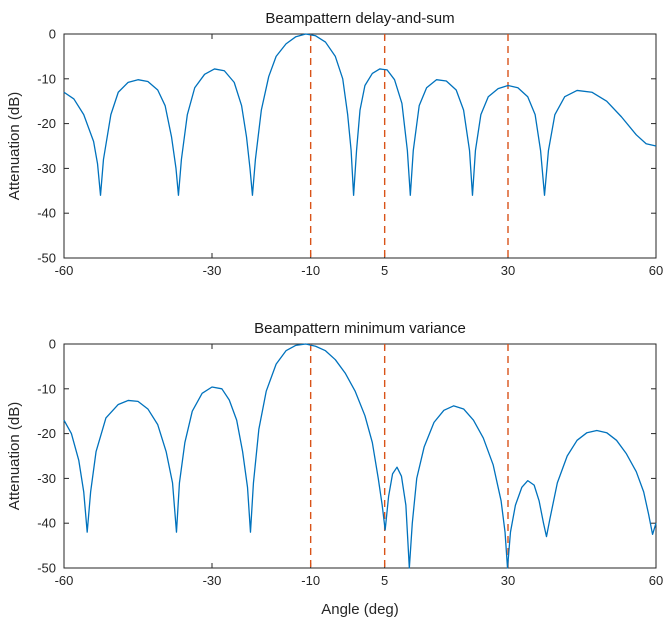  Describe the element at coordinates (46, 213) in the screenshot. I see `top-plot-ytick-label: -40` at that location.